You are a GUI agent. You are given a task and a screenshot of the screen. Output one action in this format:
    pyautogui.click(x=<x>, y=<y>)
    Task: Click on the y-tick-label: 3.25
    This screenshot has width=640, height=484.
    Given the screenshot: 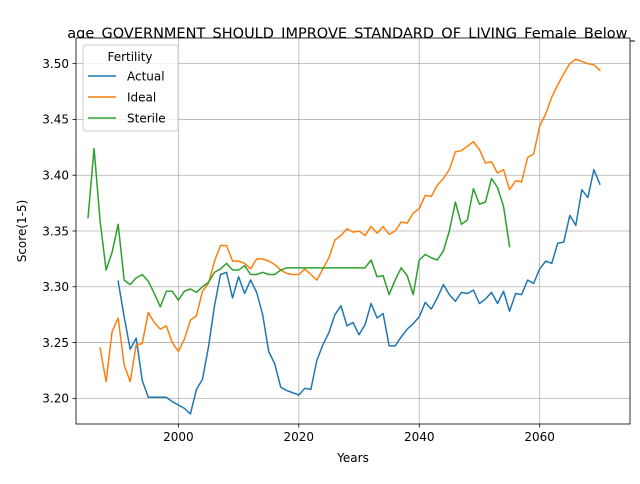 What is the action you would take?
    pyautogui.click(x=55, y=343)
    